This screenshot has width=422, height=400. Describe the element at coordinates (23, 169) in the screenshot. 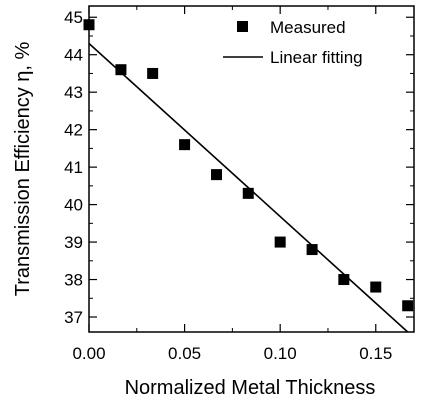

I see `y-axis-label: Transmission Efficiency η, %` at that location.